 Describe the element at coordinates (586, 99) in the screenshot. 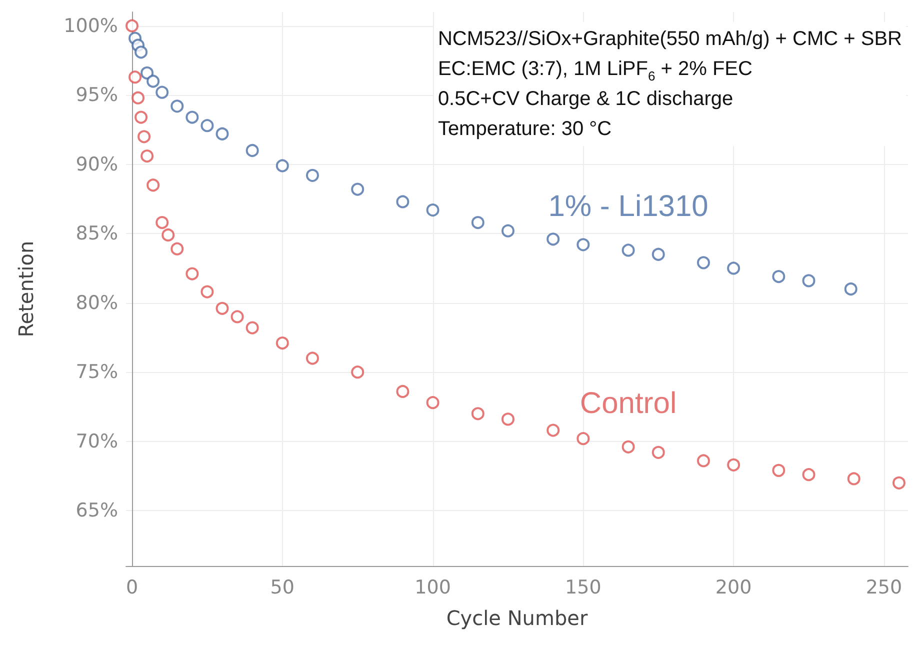

I see `annotation: 0.5C+CV Charge & 1C discharge` at that location.